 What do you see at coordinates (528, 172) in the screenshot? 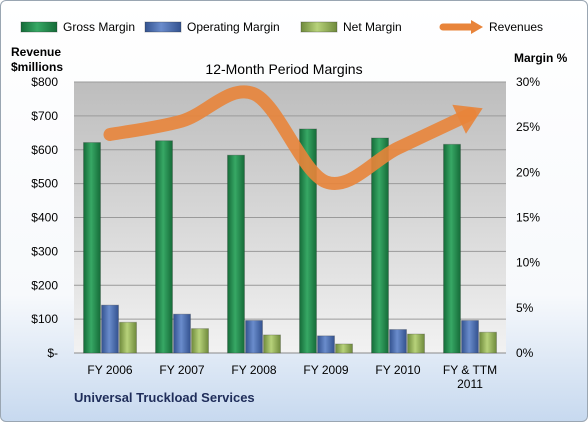
I see `right-tick-label: 20%` at bounding box center [528, 172].